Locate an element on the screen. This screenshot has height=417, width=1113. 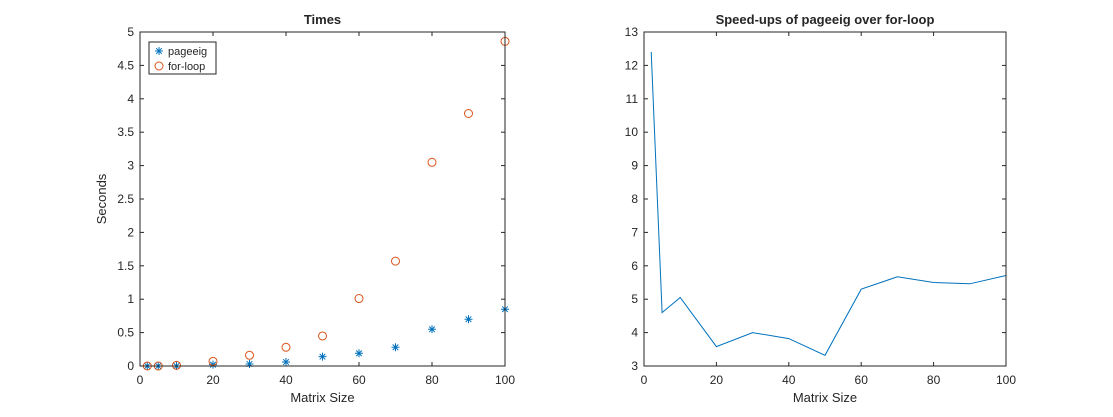
speedup-y-tick-label: 11 is located at coordinates (632, 99).